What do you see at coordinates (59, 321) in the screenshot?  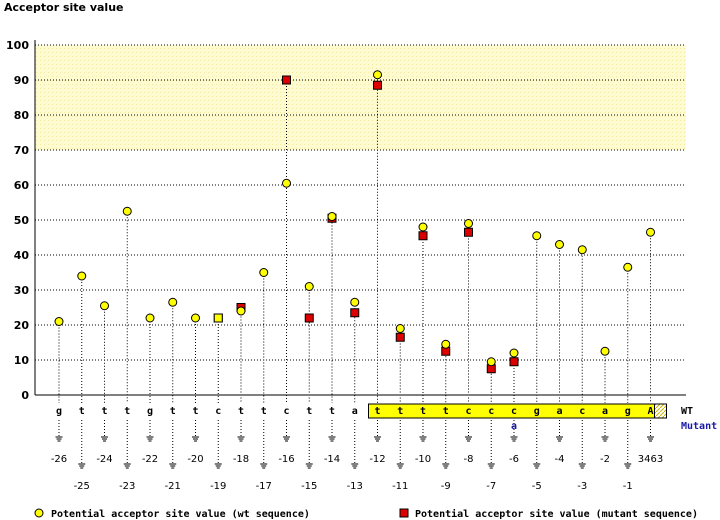 I see `wt-point--26` at bounding box center [59, 321].